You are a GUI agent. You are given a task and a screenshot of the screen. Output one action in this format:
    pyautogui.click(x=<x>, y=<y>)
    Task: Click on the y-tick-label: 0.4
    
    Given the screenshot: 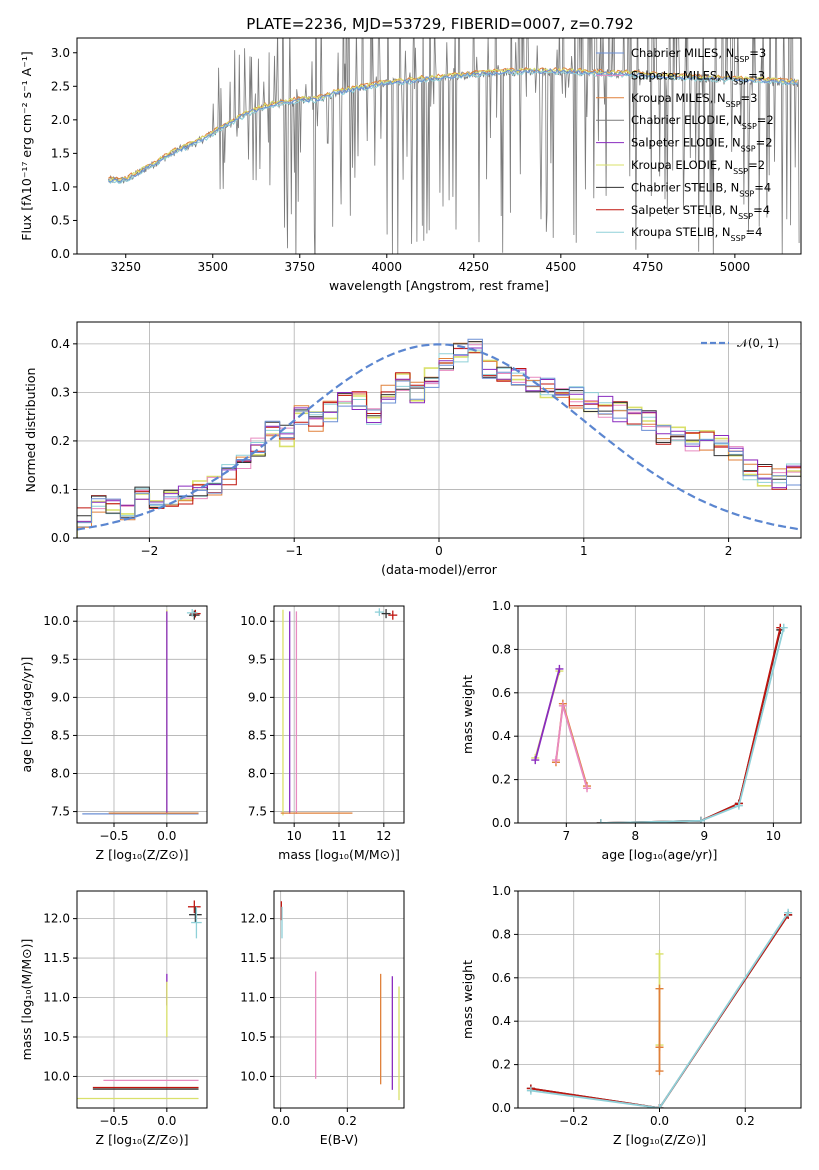 What is the action you would take?
    pyautogui.click(x=60, y=344)
    